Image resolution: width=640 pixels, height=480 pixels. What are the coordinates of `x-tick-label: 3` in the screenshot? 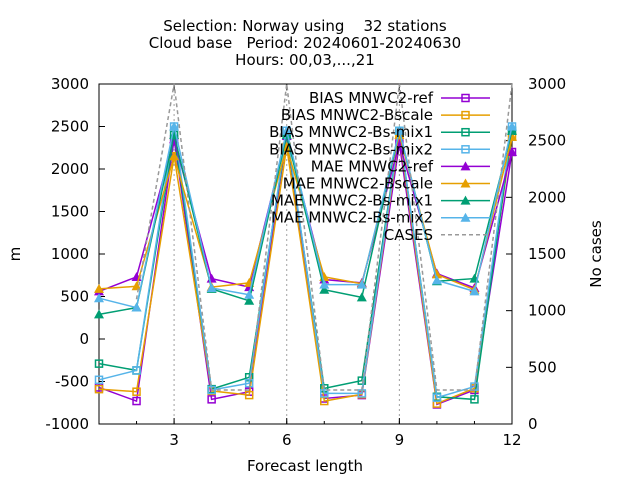 It's located at (174, 440).